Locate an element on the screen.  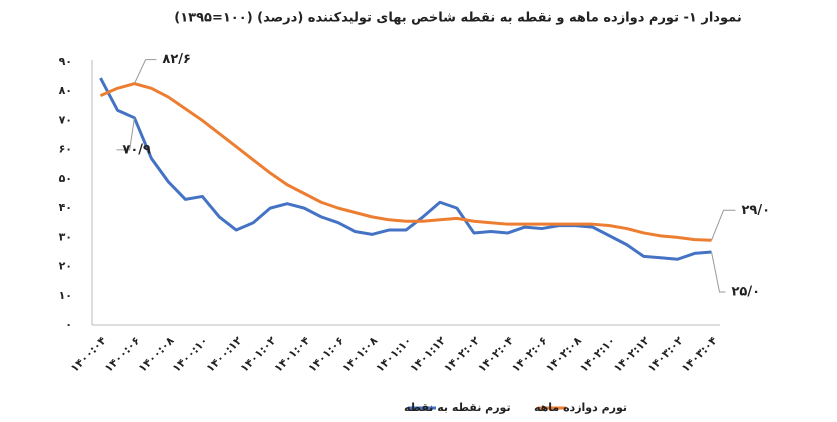
y-tick-label: ۸۰ is located at coordinates (65, 90).